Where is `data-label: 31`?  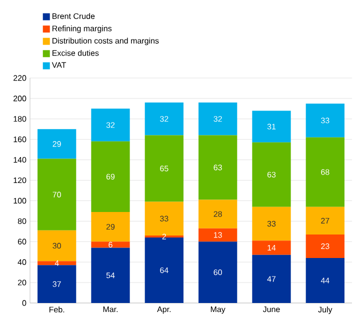
data-label: 31 is located at coordinates (271, 127).